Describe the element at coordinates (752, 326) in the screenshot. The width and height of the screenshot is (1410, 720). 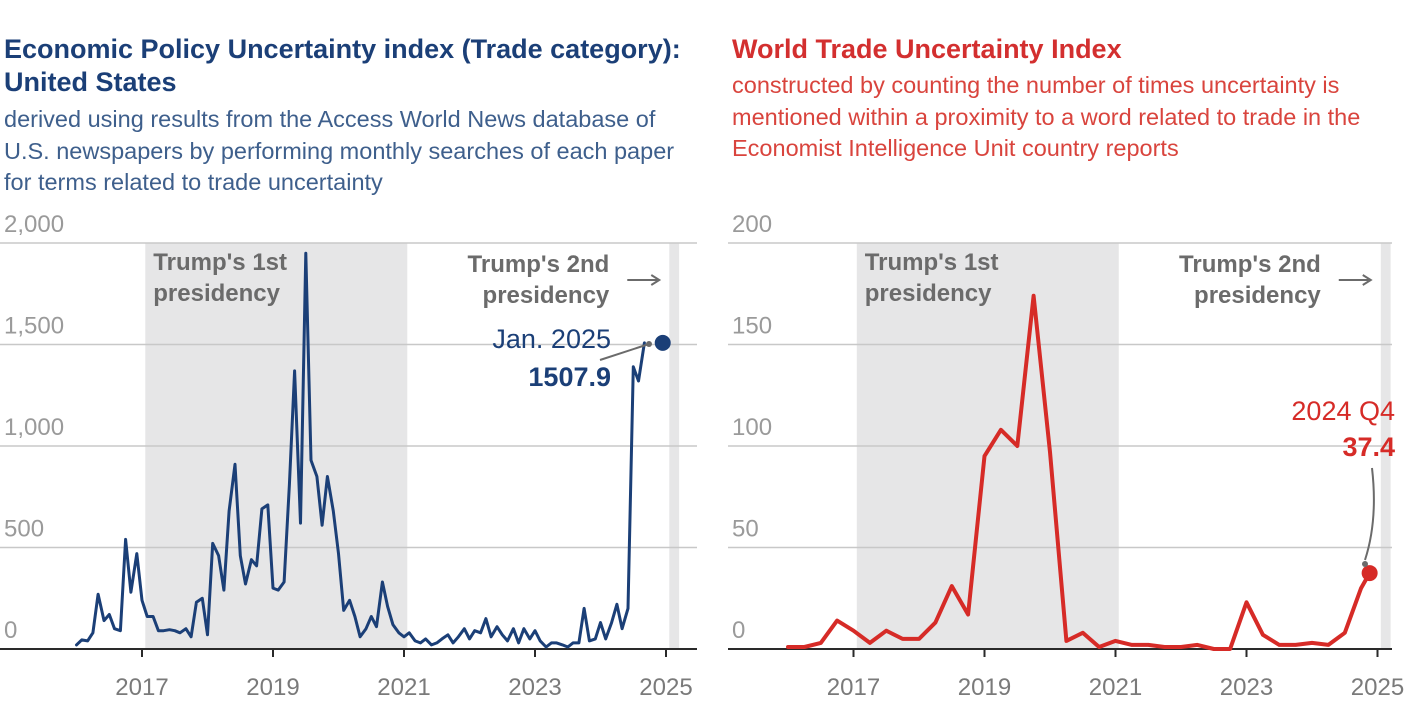
I see `y-tick-label: 150` at that location.